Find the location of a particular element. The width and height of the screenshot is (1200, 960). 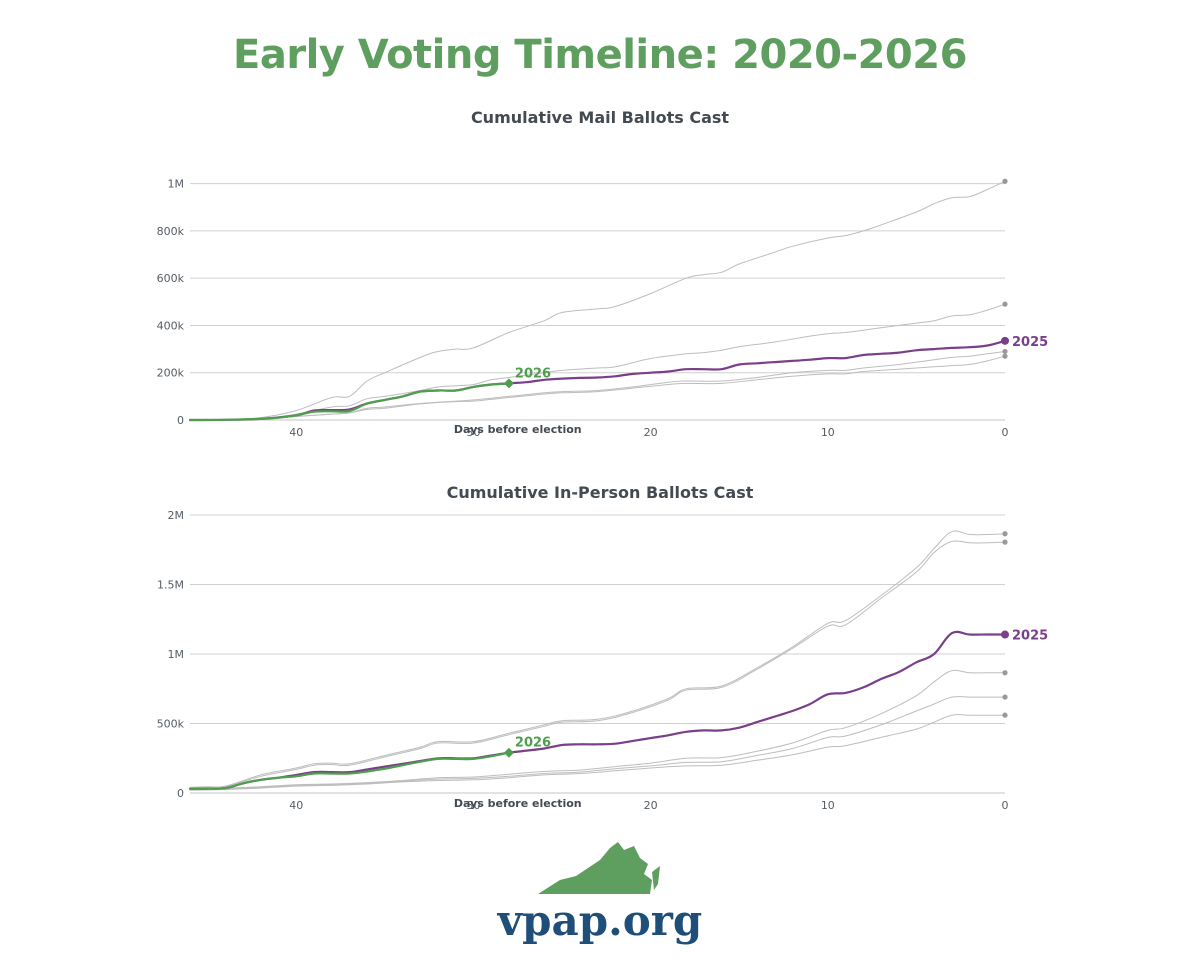

y-tick-label: 500k is located at coordinates (171, 724).